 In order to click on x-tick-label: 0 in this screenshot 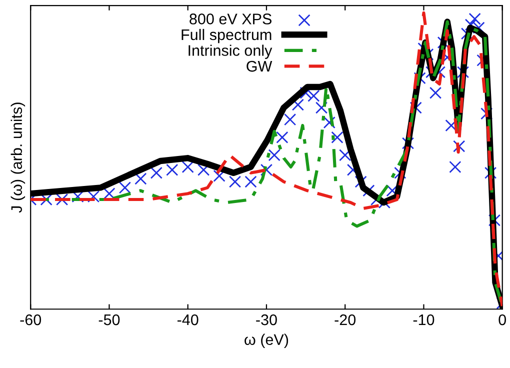, I will do `click(502, 320)`.